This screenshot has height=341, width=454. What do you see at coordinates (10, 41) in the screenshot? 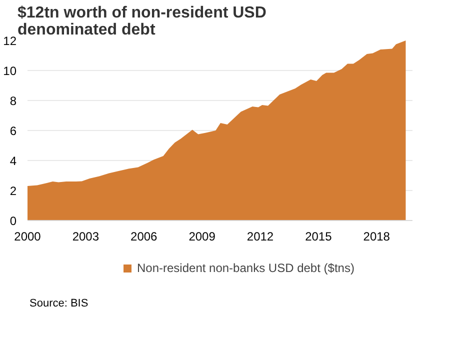
I see `y-tick-label: 12` at bounding box center [10, 41].